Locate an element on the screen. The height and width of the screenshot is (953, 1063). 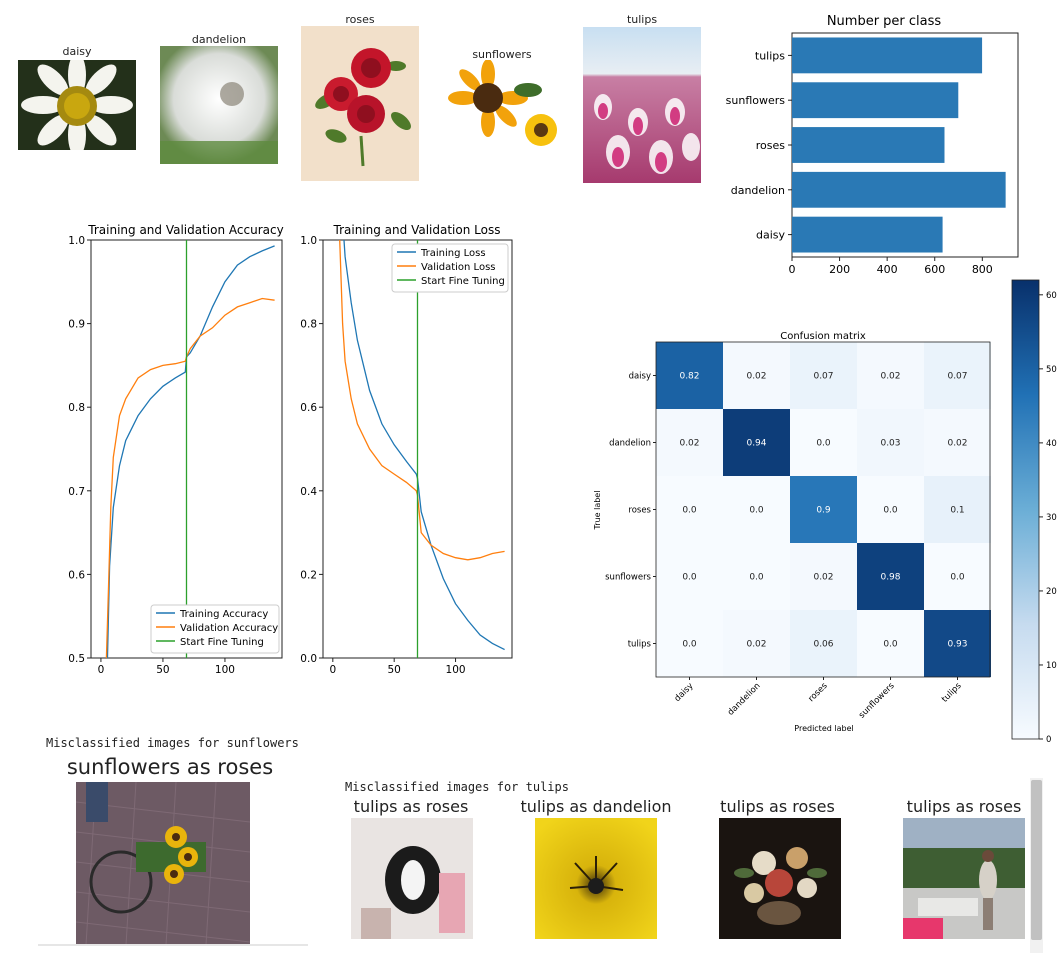
bar-ytick-label: sunflowers is located at coordinates (756, 100).